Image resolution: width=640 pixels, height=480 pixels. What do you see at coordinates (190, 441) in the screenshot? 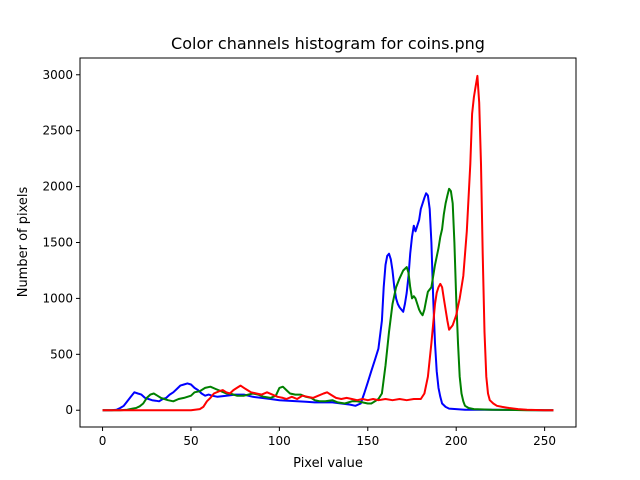
I see `x-tick-label: 50` at bounding box center [190, 441].